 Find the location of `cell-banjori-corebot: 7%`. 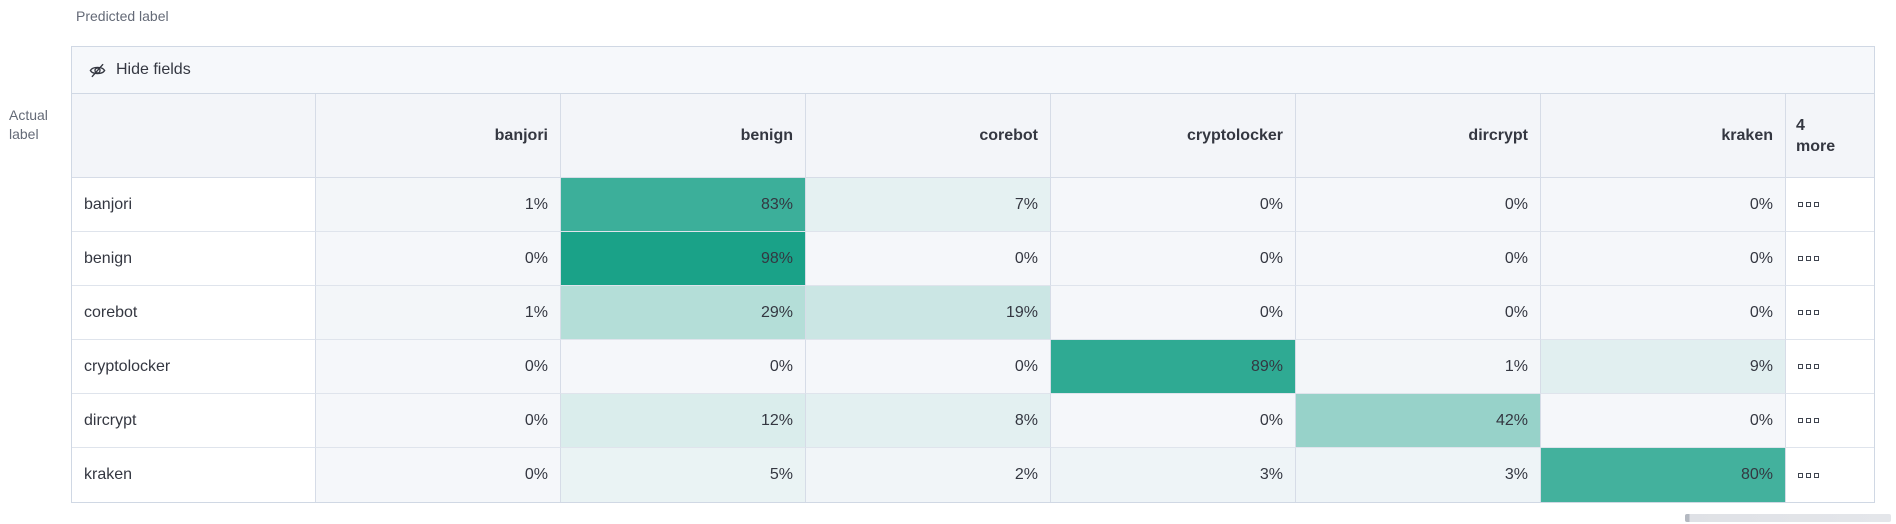

cell-banjori-corebot: 7% is located at coordinates (928, 205).